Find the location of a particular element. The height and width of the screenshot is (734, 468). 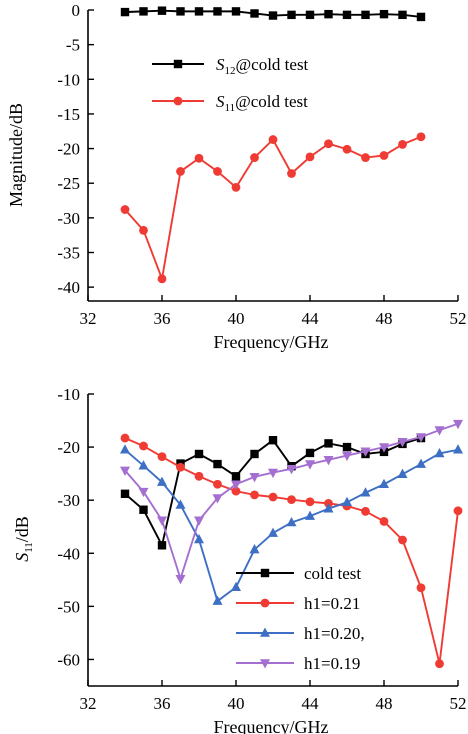

y-tick-label: -60 is located at coordinates (68, 659).